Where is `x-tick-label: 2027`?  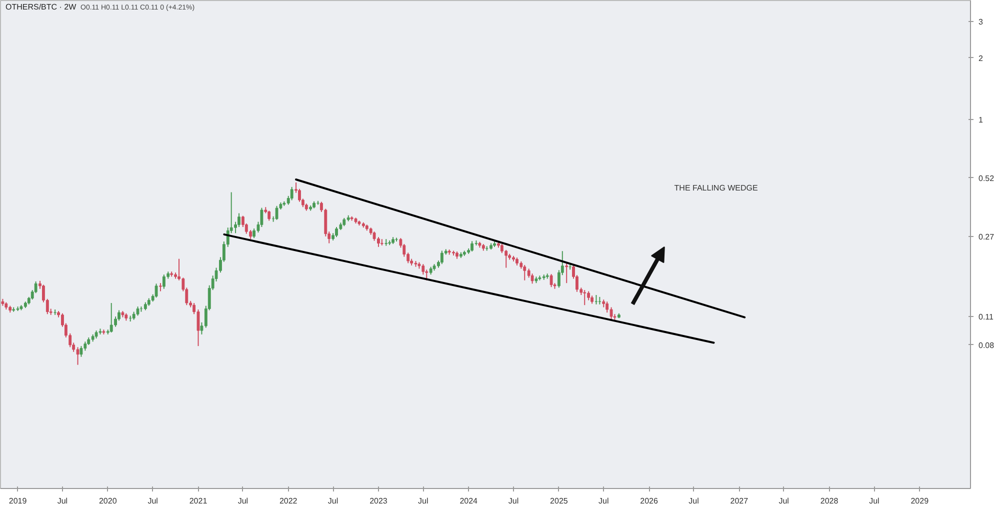 x-tick-label: 2027 is located at coordinates (739, 501).